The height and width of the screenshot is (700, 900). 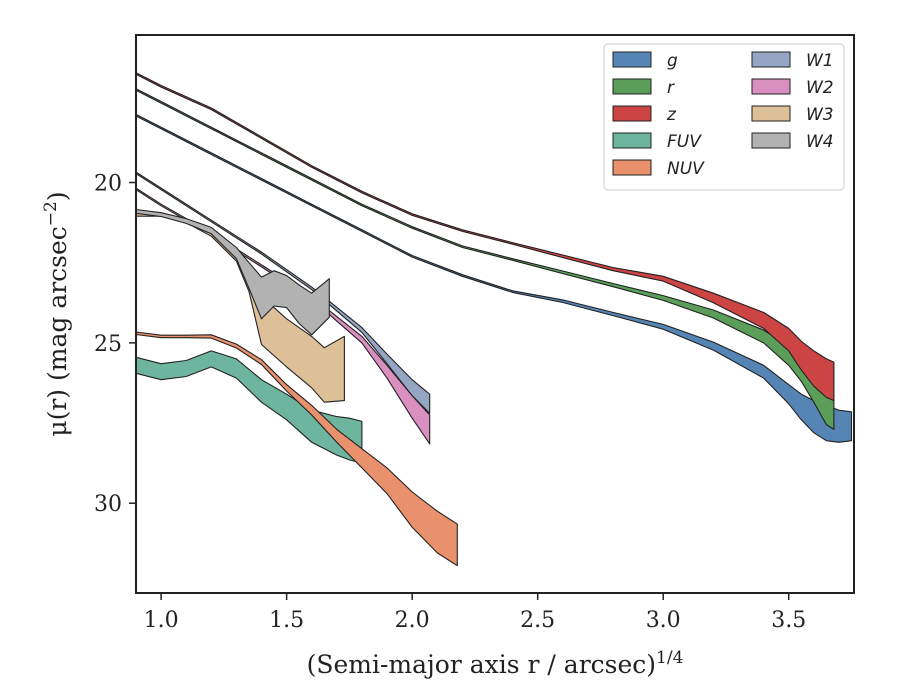 I want to click on legend: grz FUV NUV W1 W2 W3 W4, so click(x=724, y=117).